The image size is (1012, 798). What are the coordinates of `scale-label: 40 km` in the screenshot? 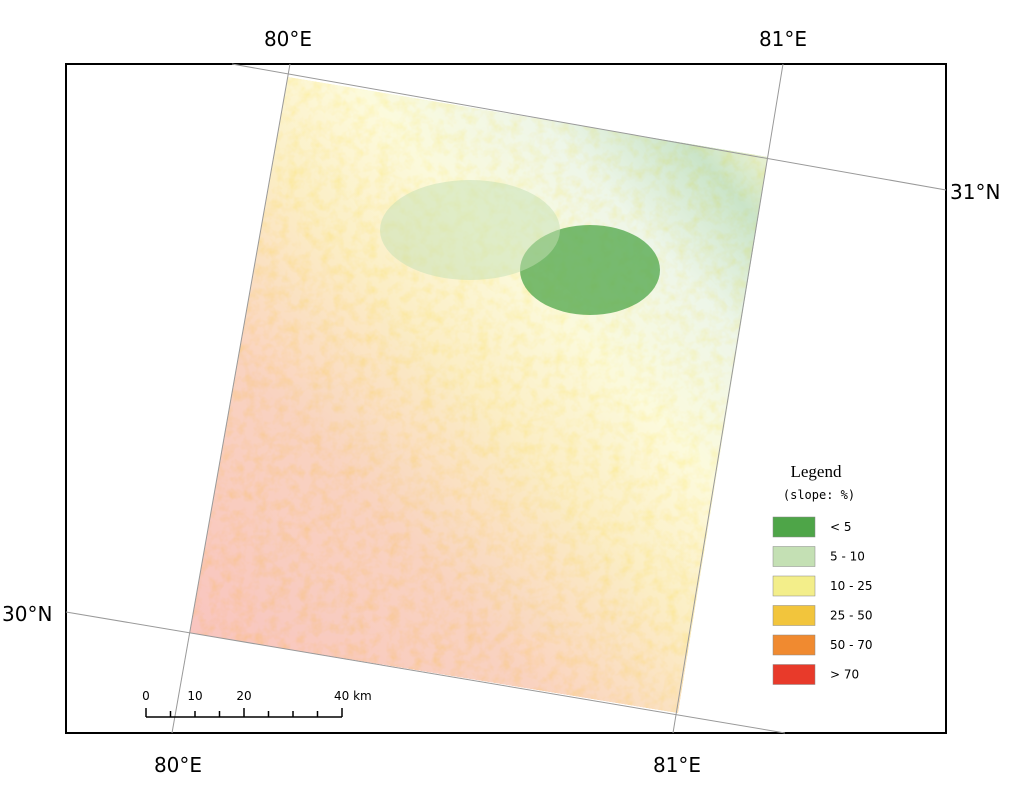 It's located at (353, 696).